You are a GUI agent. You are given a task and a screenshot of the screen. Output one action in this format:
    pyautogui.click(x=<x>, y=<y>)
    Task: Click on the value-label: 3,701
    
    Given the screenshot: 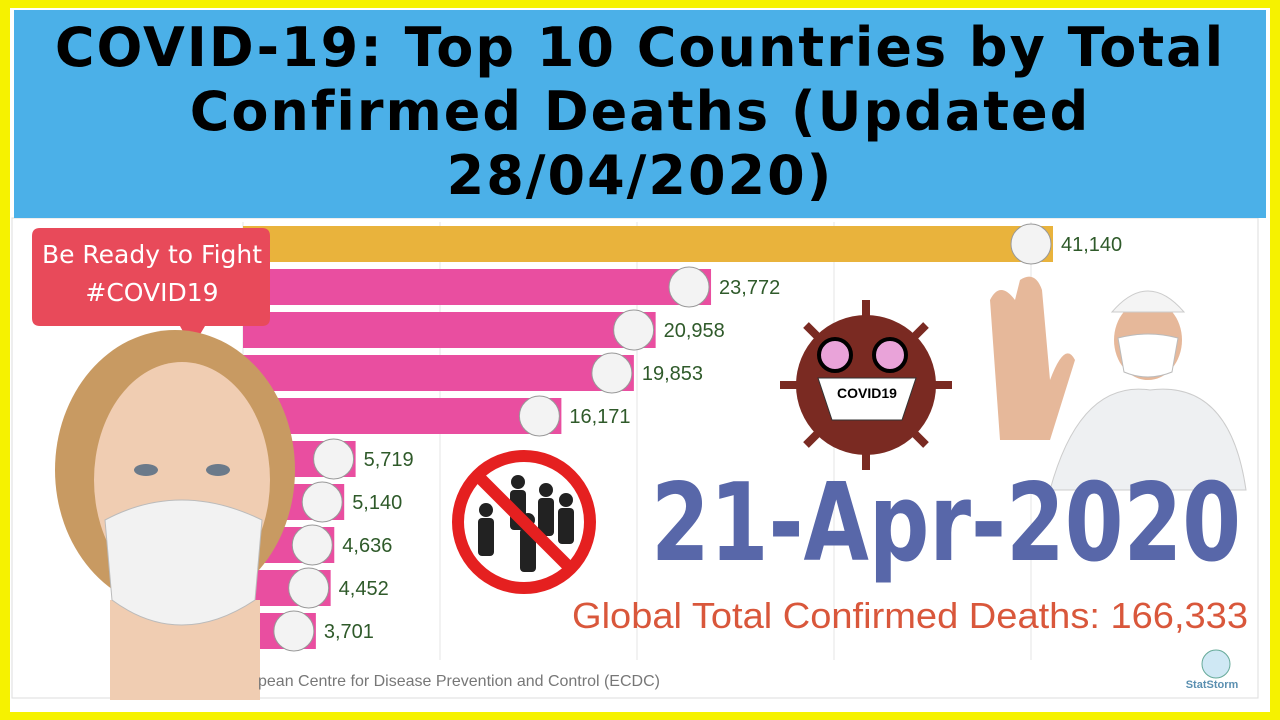 What is the action you would take?
    pyautogui.click(x=349, y=632)
    